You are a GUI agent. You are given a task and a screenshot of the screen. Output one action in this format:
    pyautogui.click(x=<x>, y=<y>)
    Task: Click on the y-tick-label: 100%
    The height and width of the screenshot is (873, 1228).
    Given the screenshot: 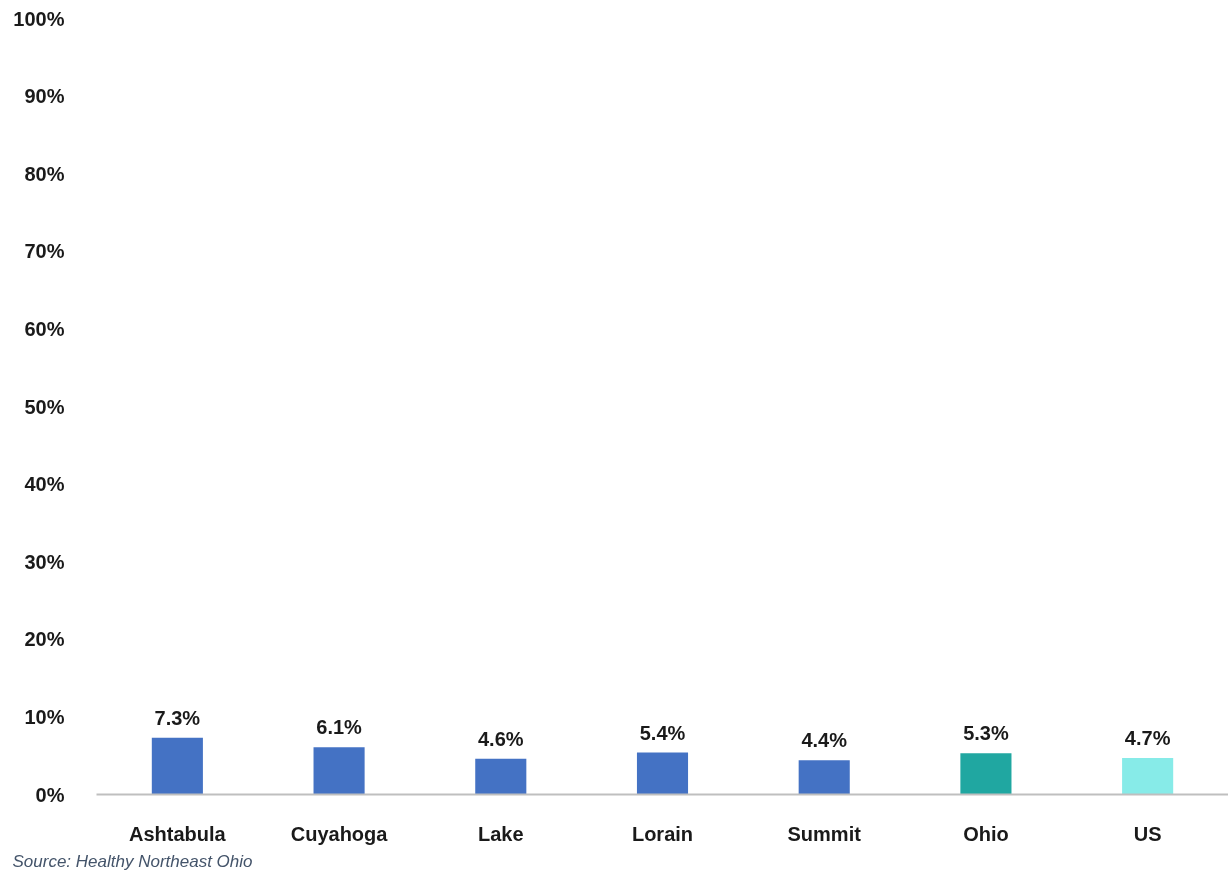 What is the action you would take?
    pyautogui.click(x=39, y=18)
    